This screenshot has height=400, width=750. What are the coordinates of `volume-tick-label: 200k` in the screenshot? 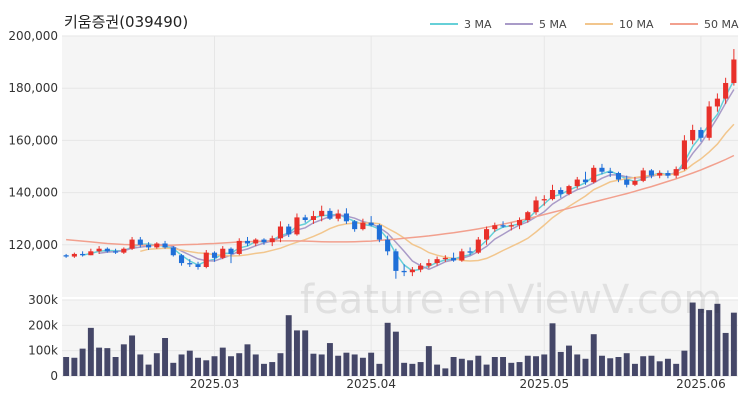 It's located at (43, 325).